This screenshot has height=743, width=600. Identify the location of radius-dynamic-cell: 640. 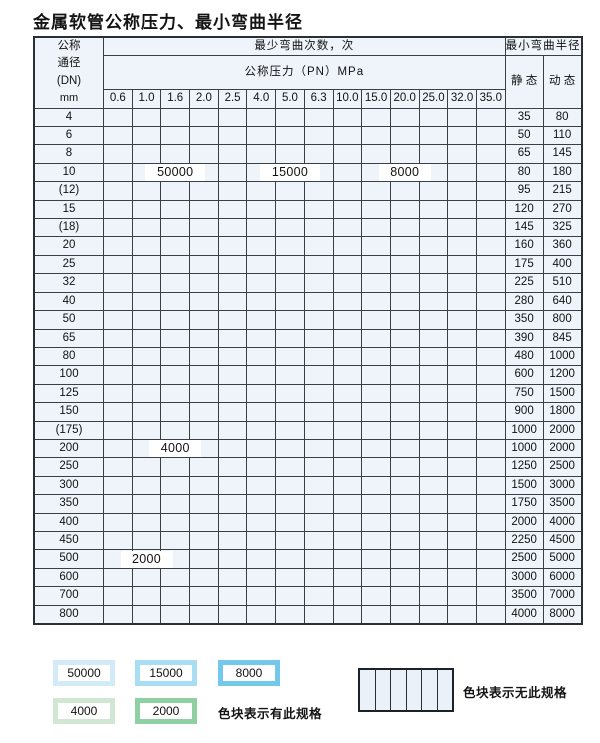
(562, 301).